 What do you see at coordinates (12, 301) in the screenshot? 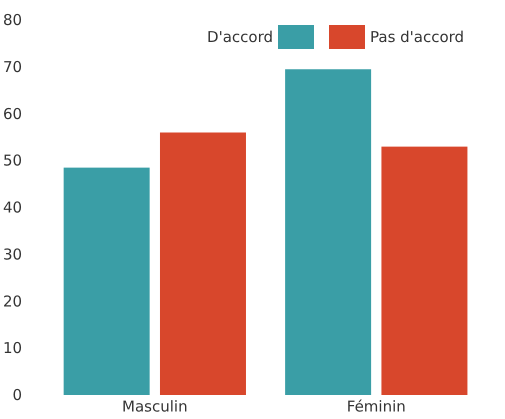
I see `y-tick-label: 20` at bounding box center [12, 301].